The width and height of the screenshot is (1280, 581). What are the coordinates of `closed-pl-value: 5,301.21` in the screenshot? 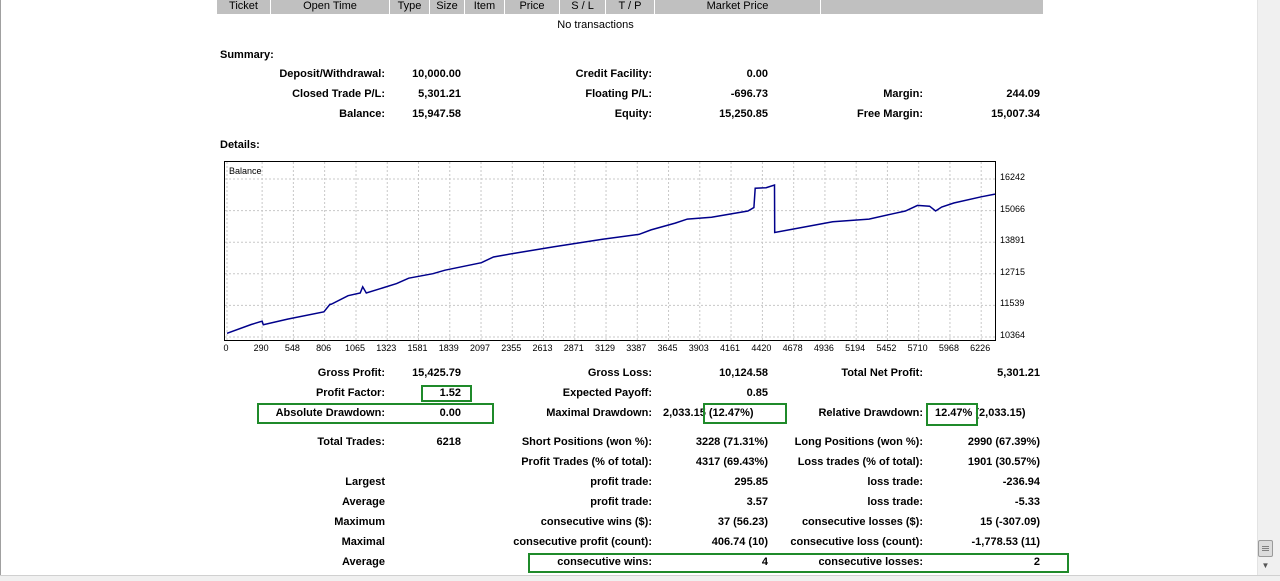 It's located at (439, 94).